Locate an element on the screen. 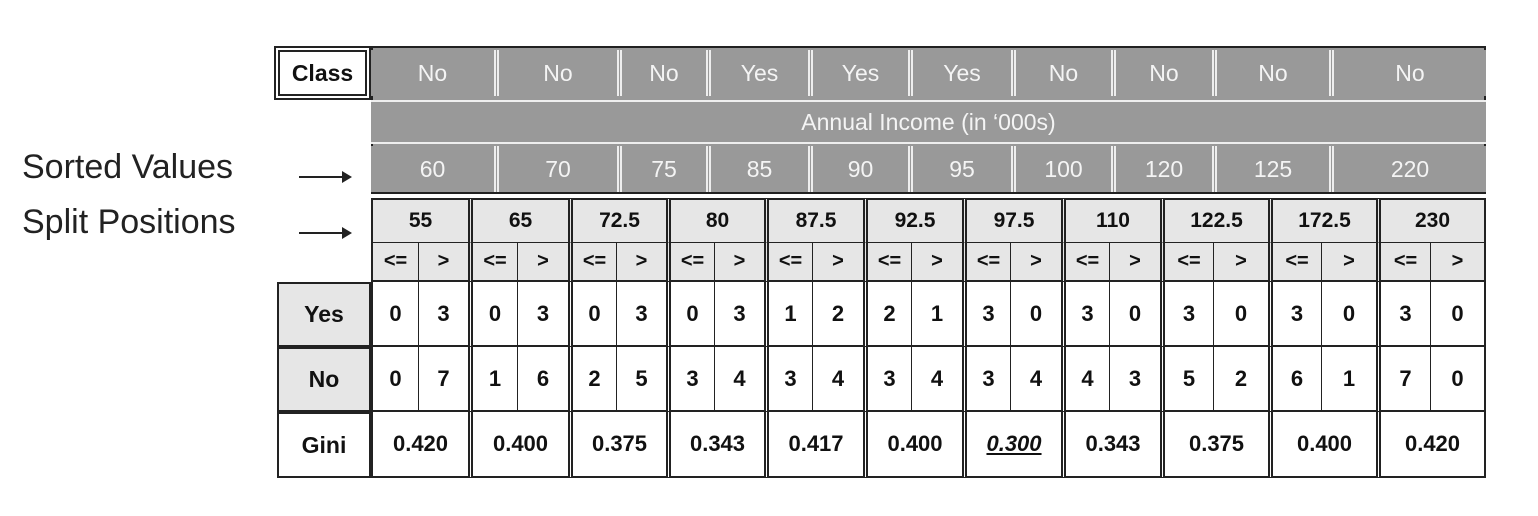 The width and height of the screenshot is (1538, 516). no-gt-count: 0 is located at coordinates (1458, 379).